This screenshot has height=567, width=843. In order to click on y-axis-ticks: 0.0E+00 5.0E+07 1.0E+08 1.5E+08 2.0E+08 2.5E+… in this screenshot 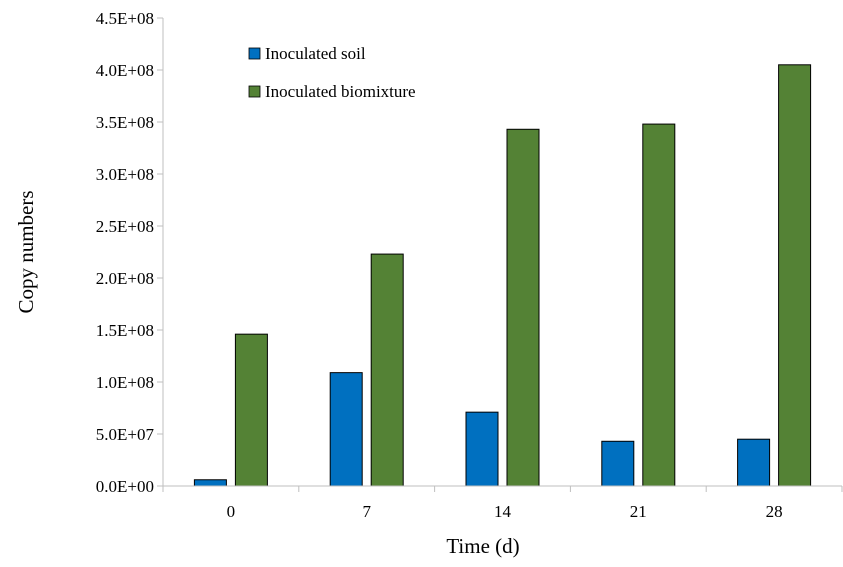, I will do `click(129, 252)`.